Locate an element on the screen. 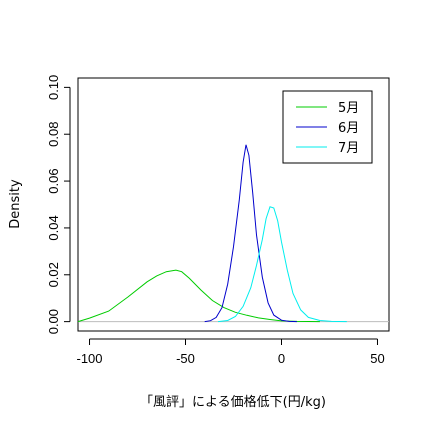  x-tick-label: -50 is located at coordinates (185, 358).